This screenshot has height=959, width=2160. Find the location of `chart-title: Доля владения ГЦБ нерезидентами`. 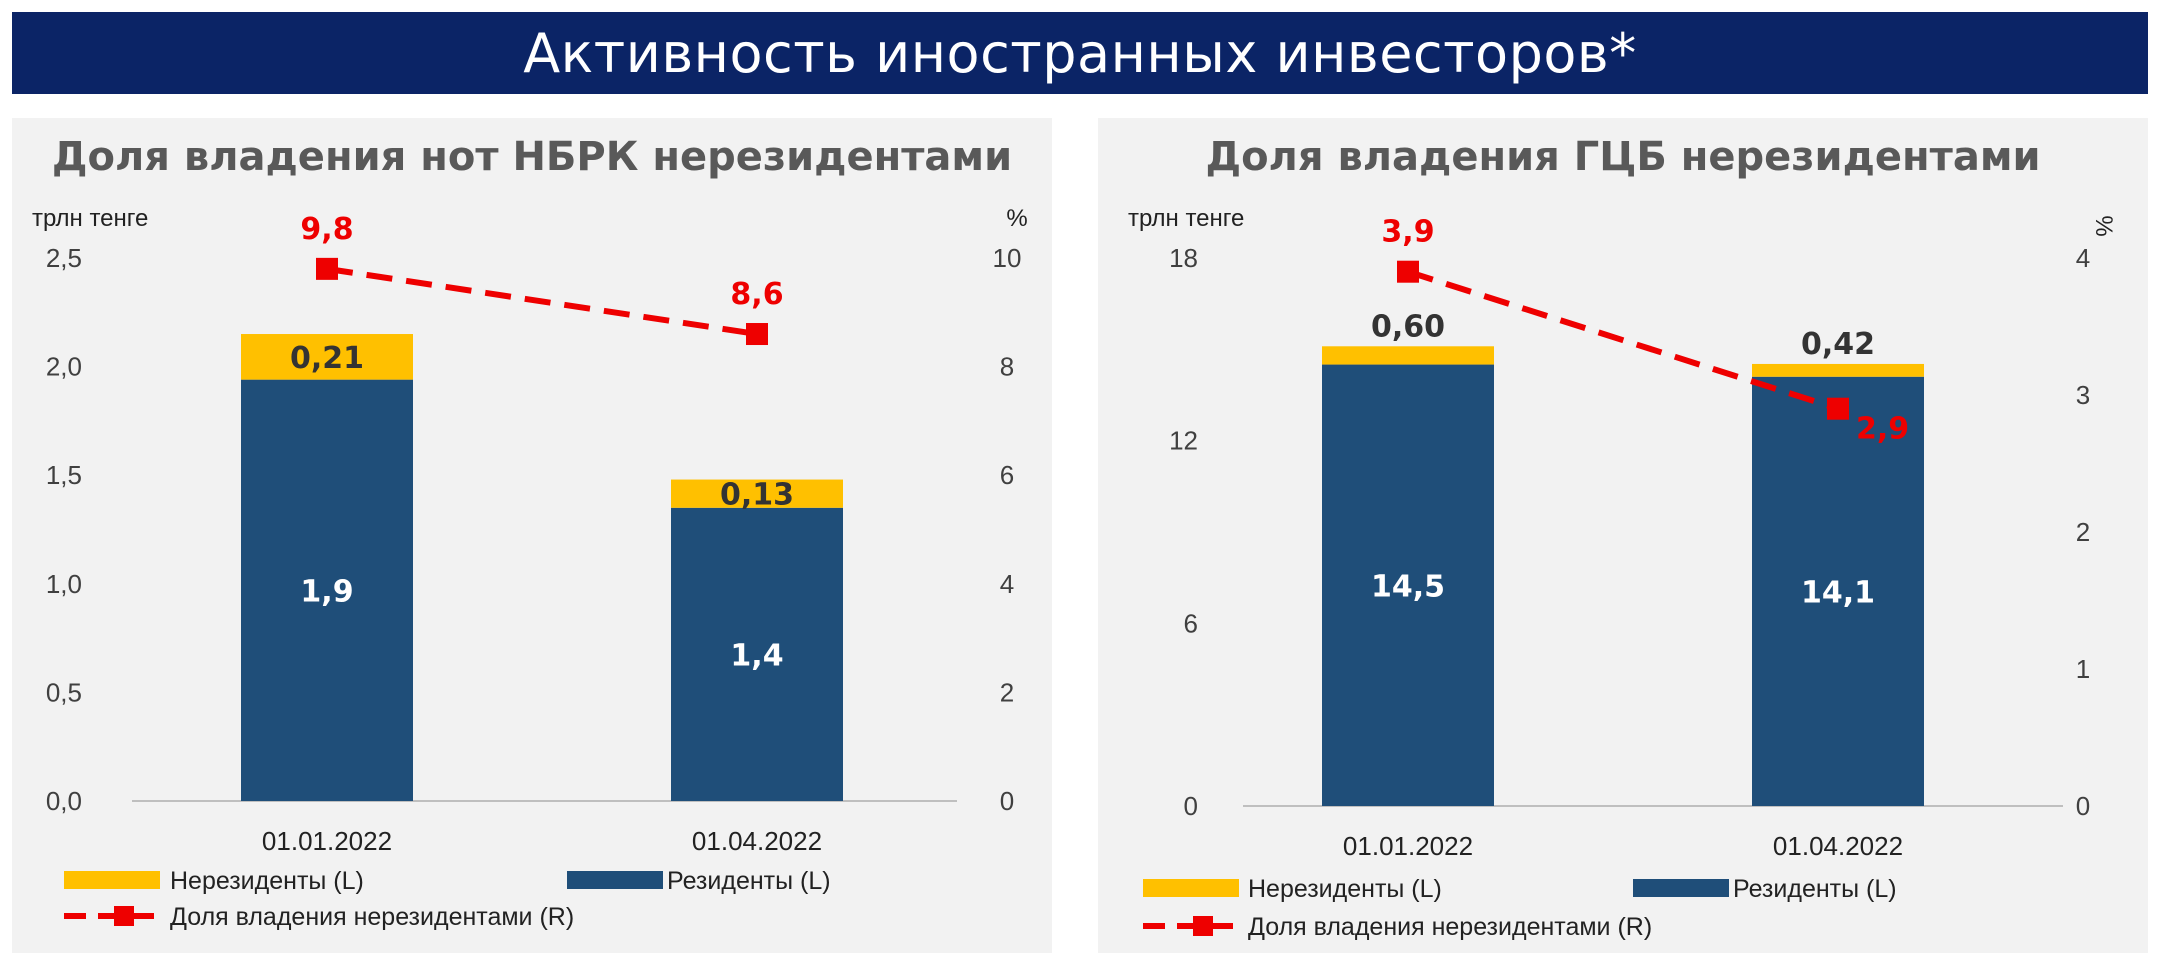

chart-title: Доля владения ГЦБ нерезидентами is located at coordinates (1622, 157).